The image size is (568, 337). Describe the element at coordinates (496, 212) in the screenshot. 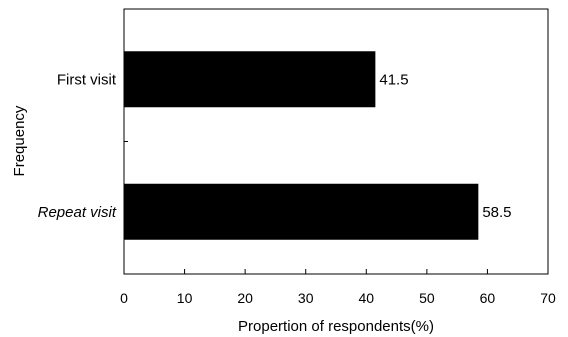

I see `bar-value-label: 58.5` at that location.